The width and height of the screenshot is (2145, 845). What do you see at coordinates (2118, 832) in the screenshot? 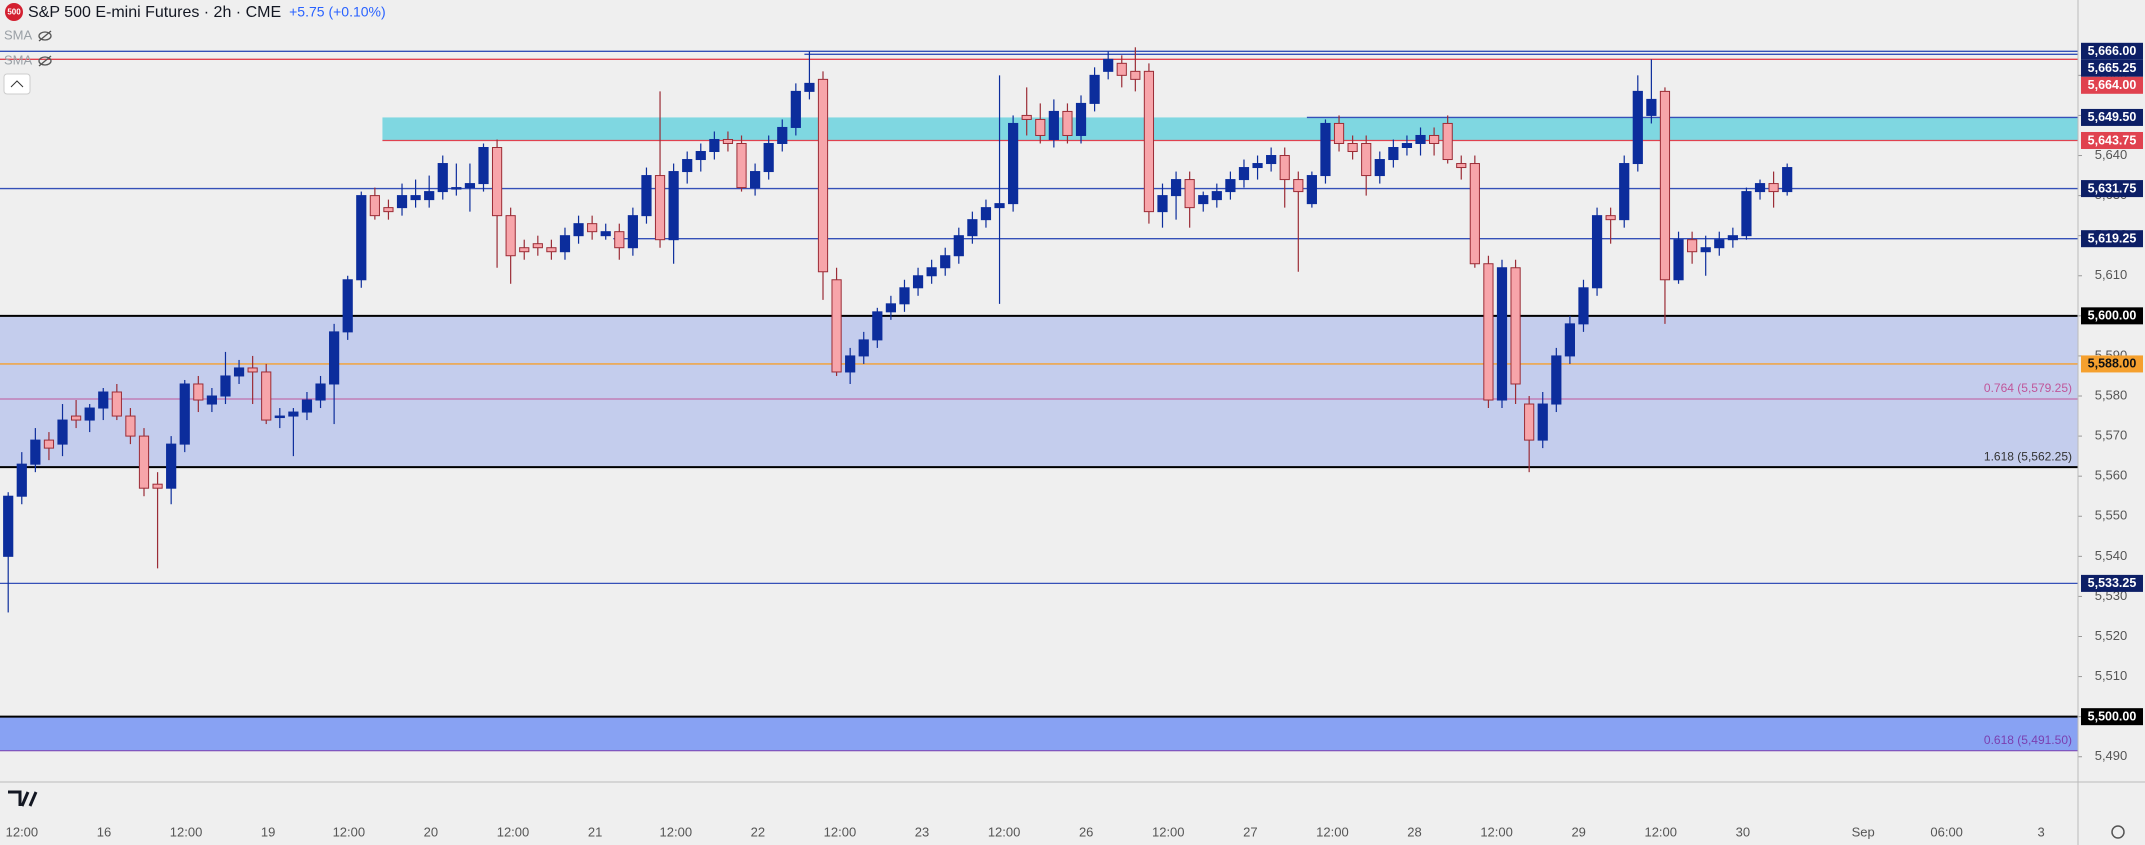
I see `settings-icon` at bounding box center [2118, 832].